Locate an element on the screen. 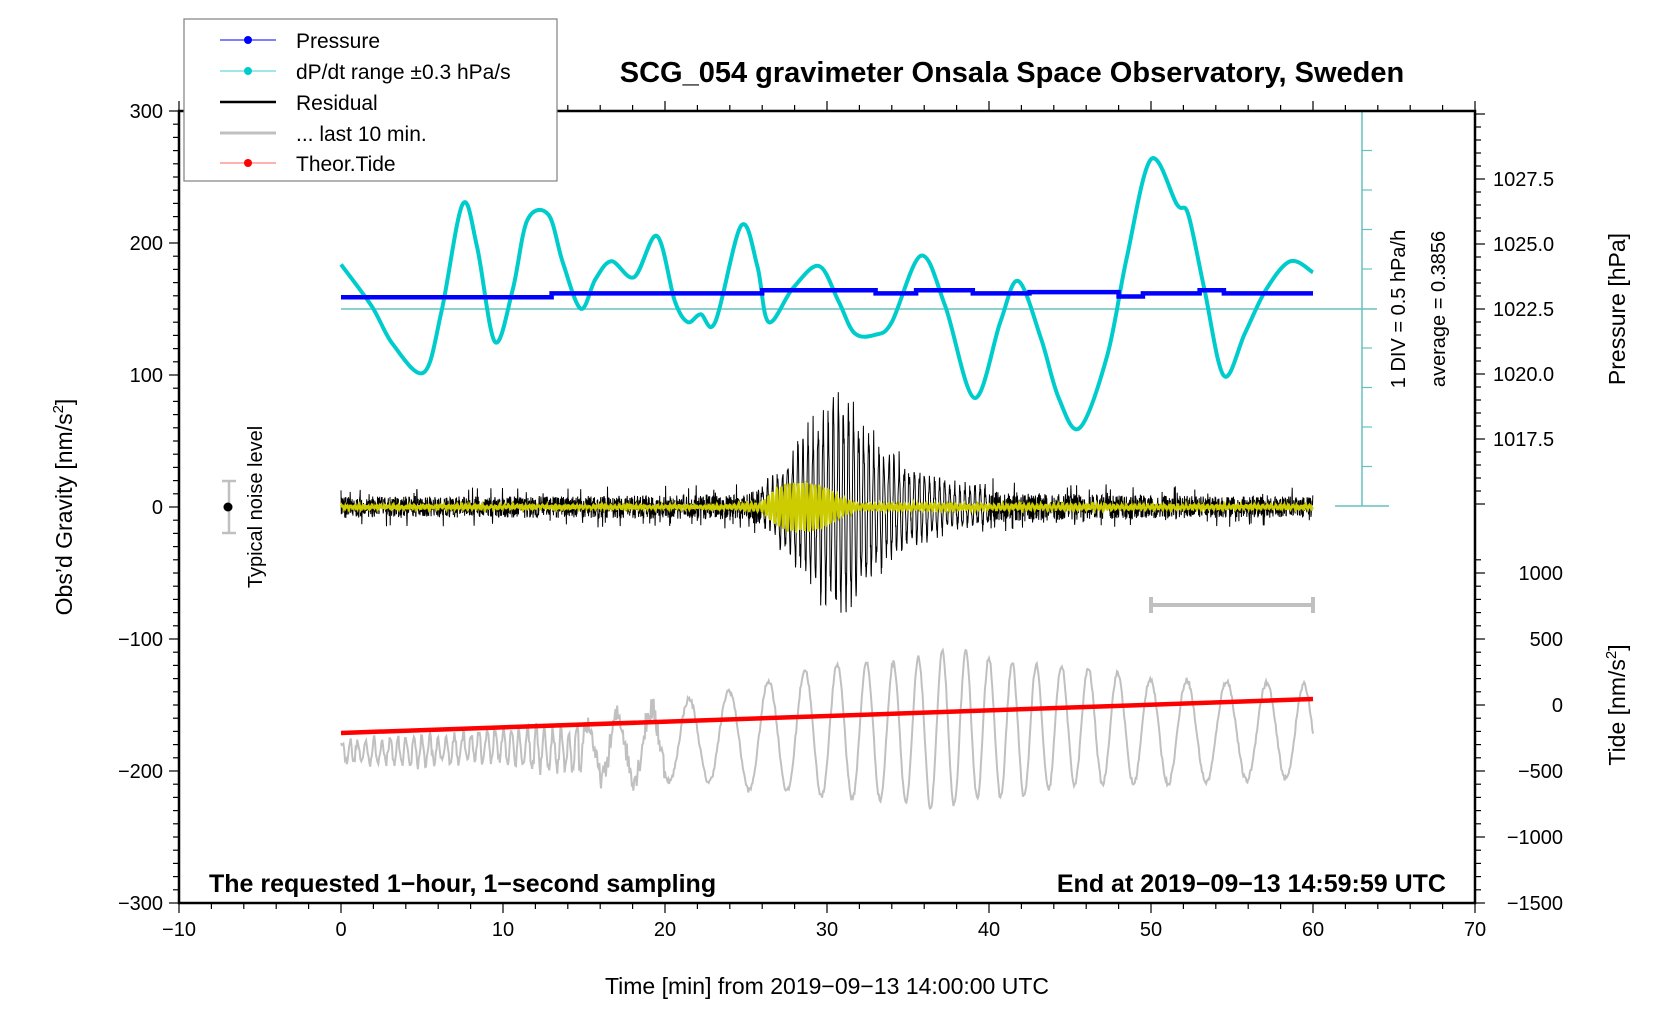 The height and width of the screenshot is (1020, 1676). dpdt-scale-label: 1 DIV = 0.5 hPa/h is located at coordinates (1399, 309).